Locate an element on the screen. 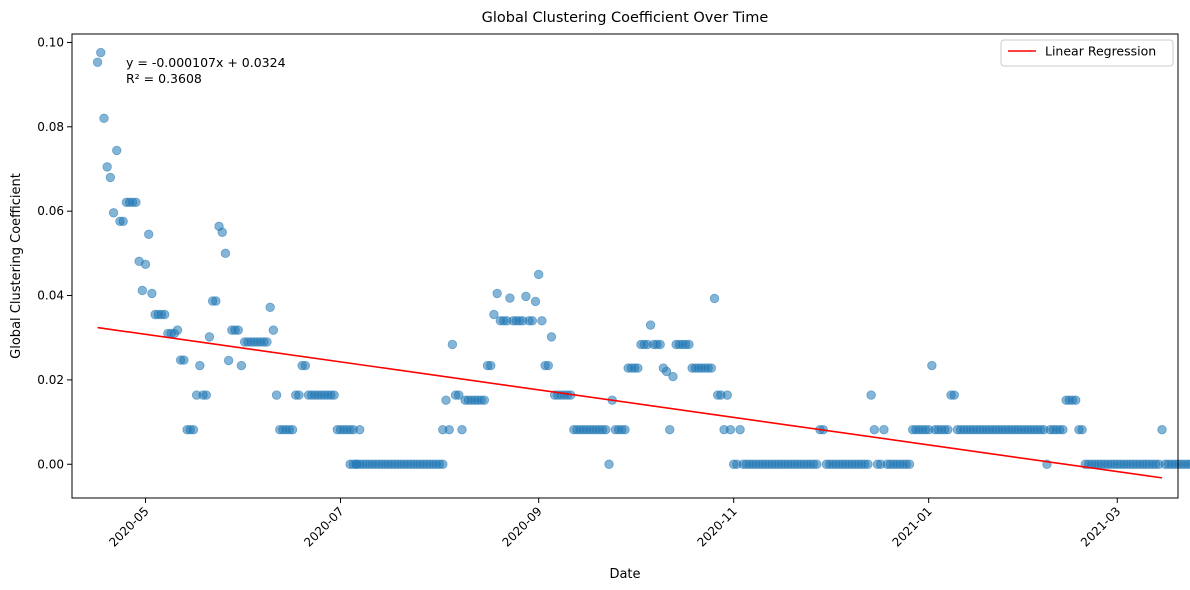  legend-box is located at coordinates (1087, 53).